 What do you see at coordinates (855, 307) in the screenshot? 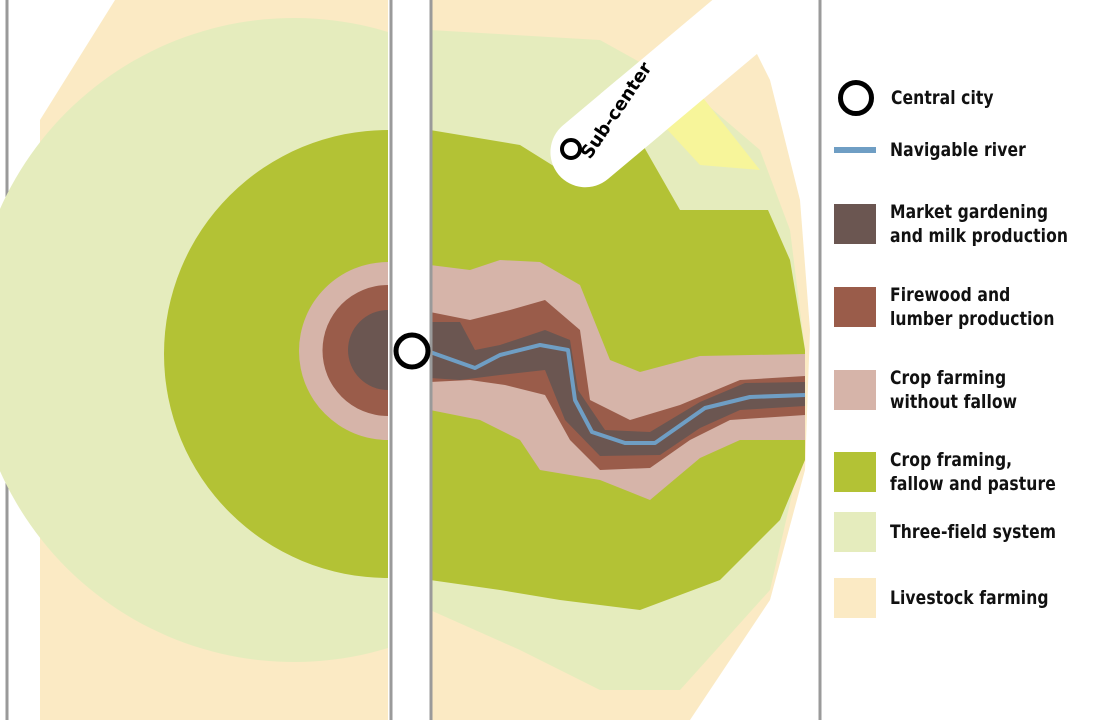
I see `legend-swatch-firewood-lumber` at bounding box center [855, 307].